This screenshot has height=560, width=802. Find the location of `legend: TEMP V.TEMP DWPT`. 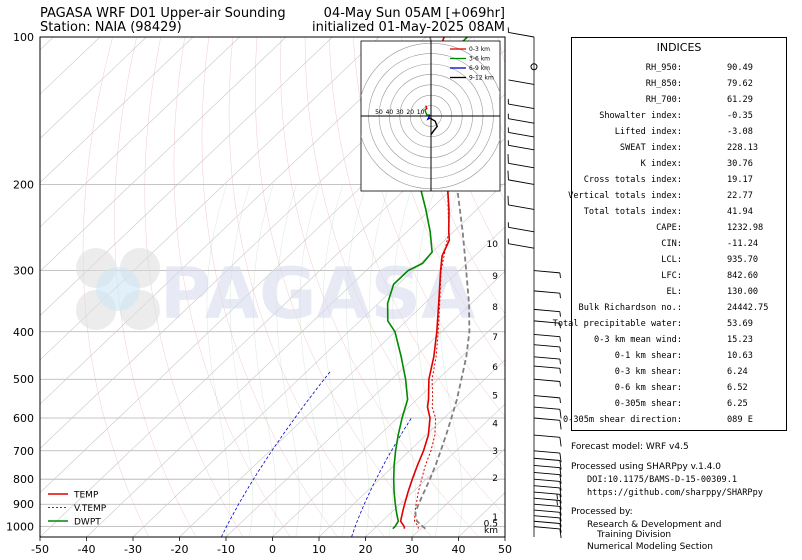

legend: TEMP V.TEMP DWPT is located at coordinates (77, 509).